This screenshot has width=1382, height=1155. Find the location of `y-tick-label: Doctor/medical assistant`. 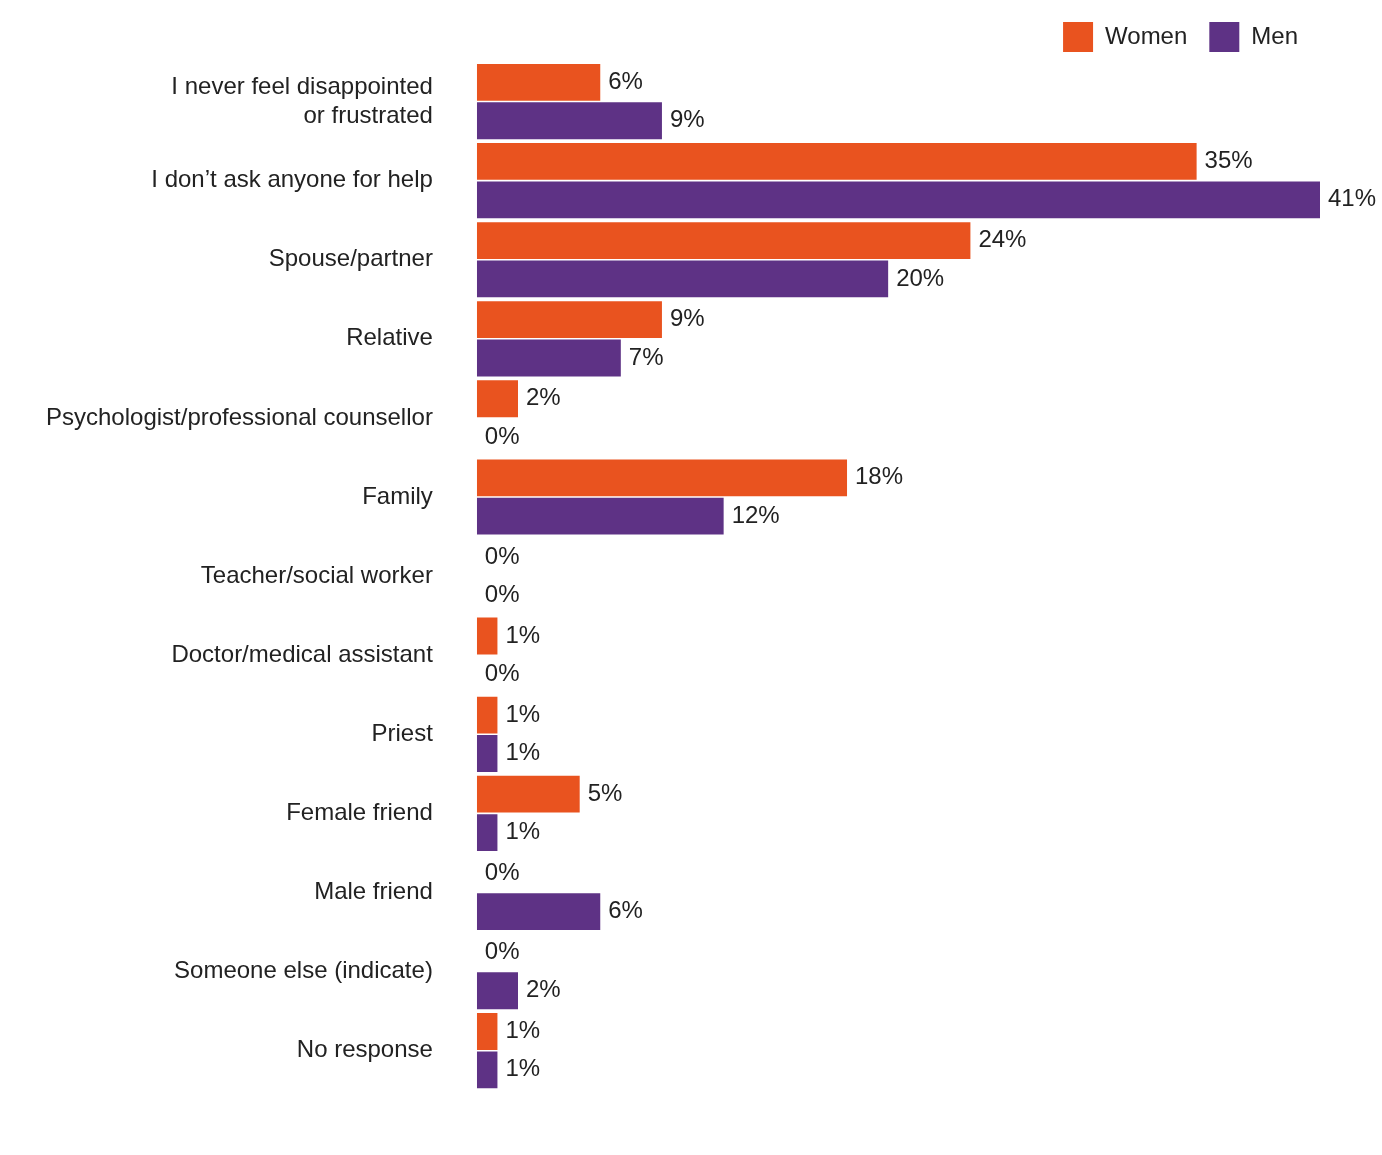

y-tick-label: Doctor/medical assistant is located at coordinates (302, 653).